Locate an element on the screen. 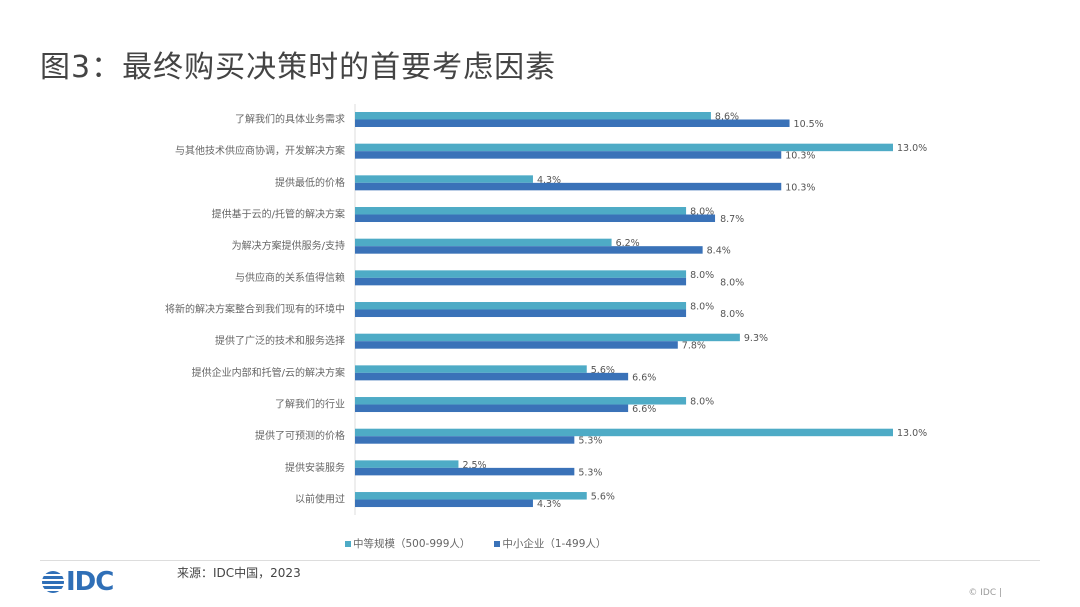 The width and height of the screenshot is (1080, 607). legend-swatch-smb is located at coordinates (497, 544).